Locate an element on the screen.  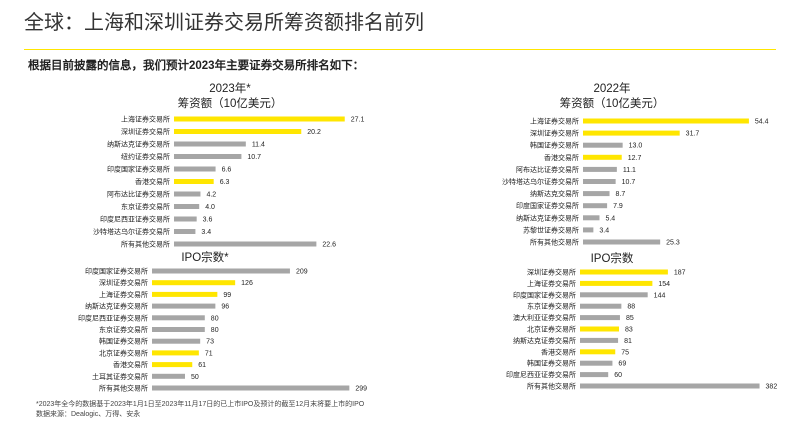
data-label: 12.7 is located at coordinates (635, 158).